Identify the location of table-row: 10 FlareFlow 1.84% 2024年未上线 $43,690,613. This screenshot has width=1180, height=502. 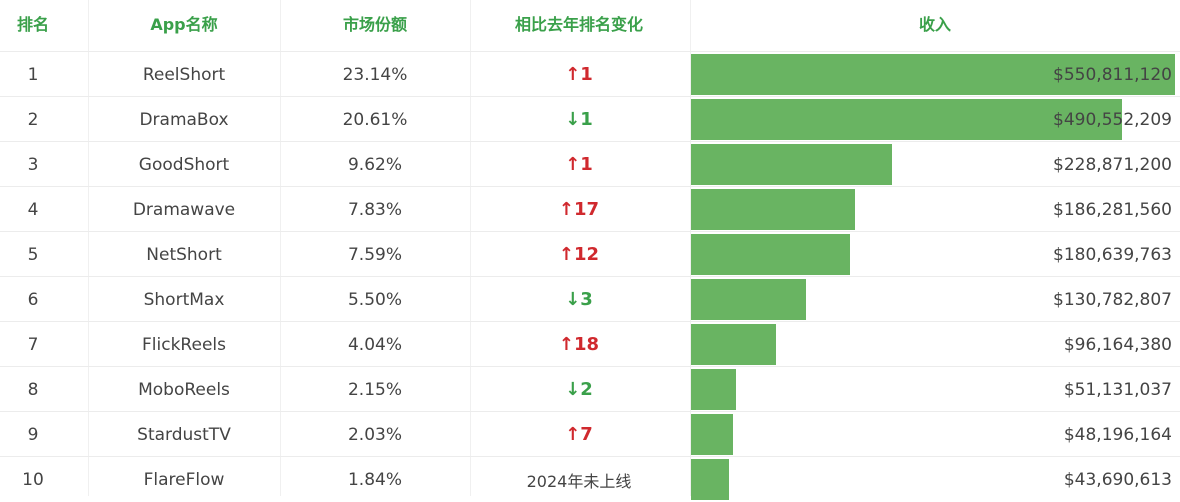
(590, 479).